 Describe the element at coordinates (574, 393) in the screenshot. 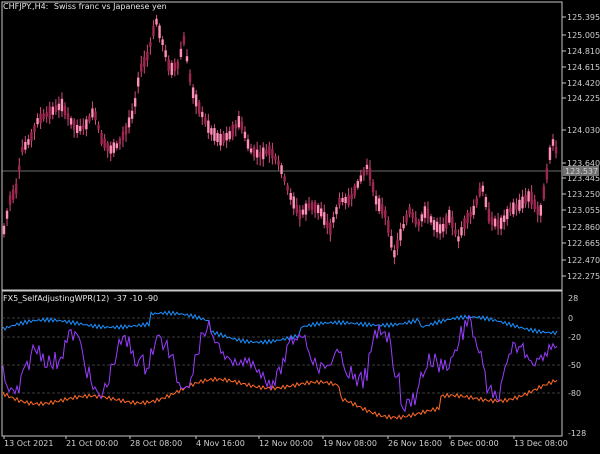

I see `indicator-scale-label: -80` at that location.